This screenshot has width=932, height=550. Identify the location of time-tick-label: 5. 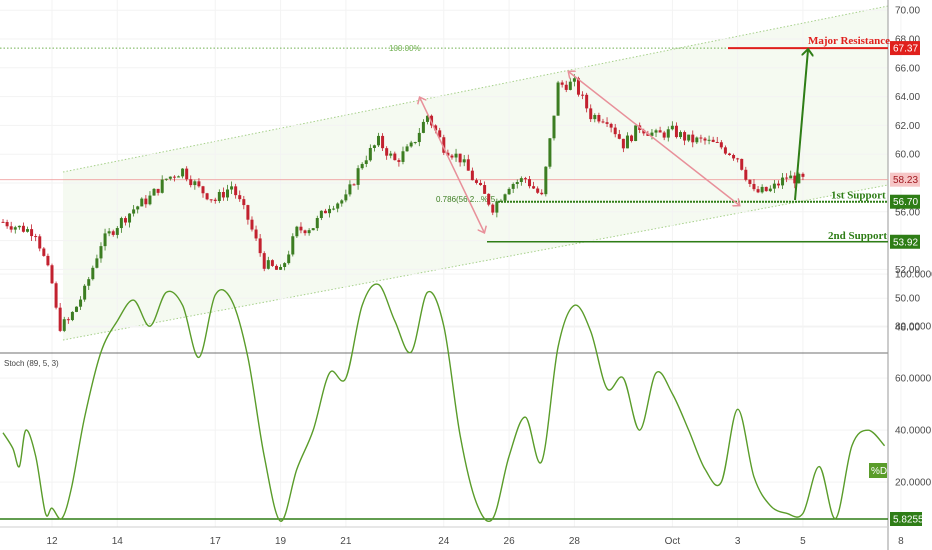
(803, 541).